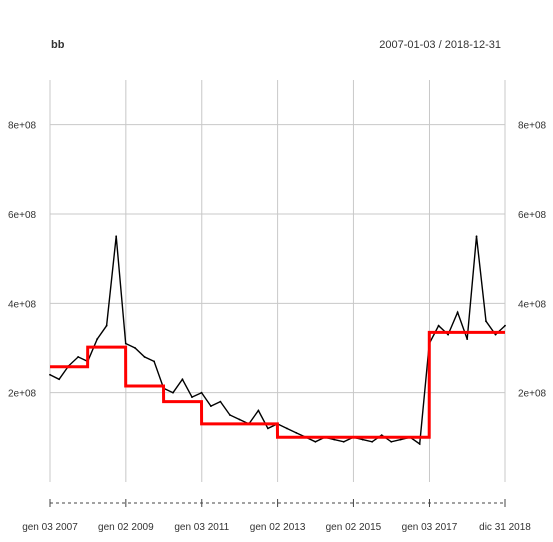 The width and height of the screenshot is (553, 542). I want to click on chart-title: bb, so click(58, 45).